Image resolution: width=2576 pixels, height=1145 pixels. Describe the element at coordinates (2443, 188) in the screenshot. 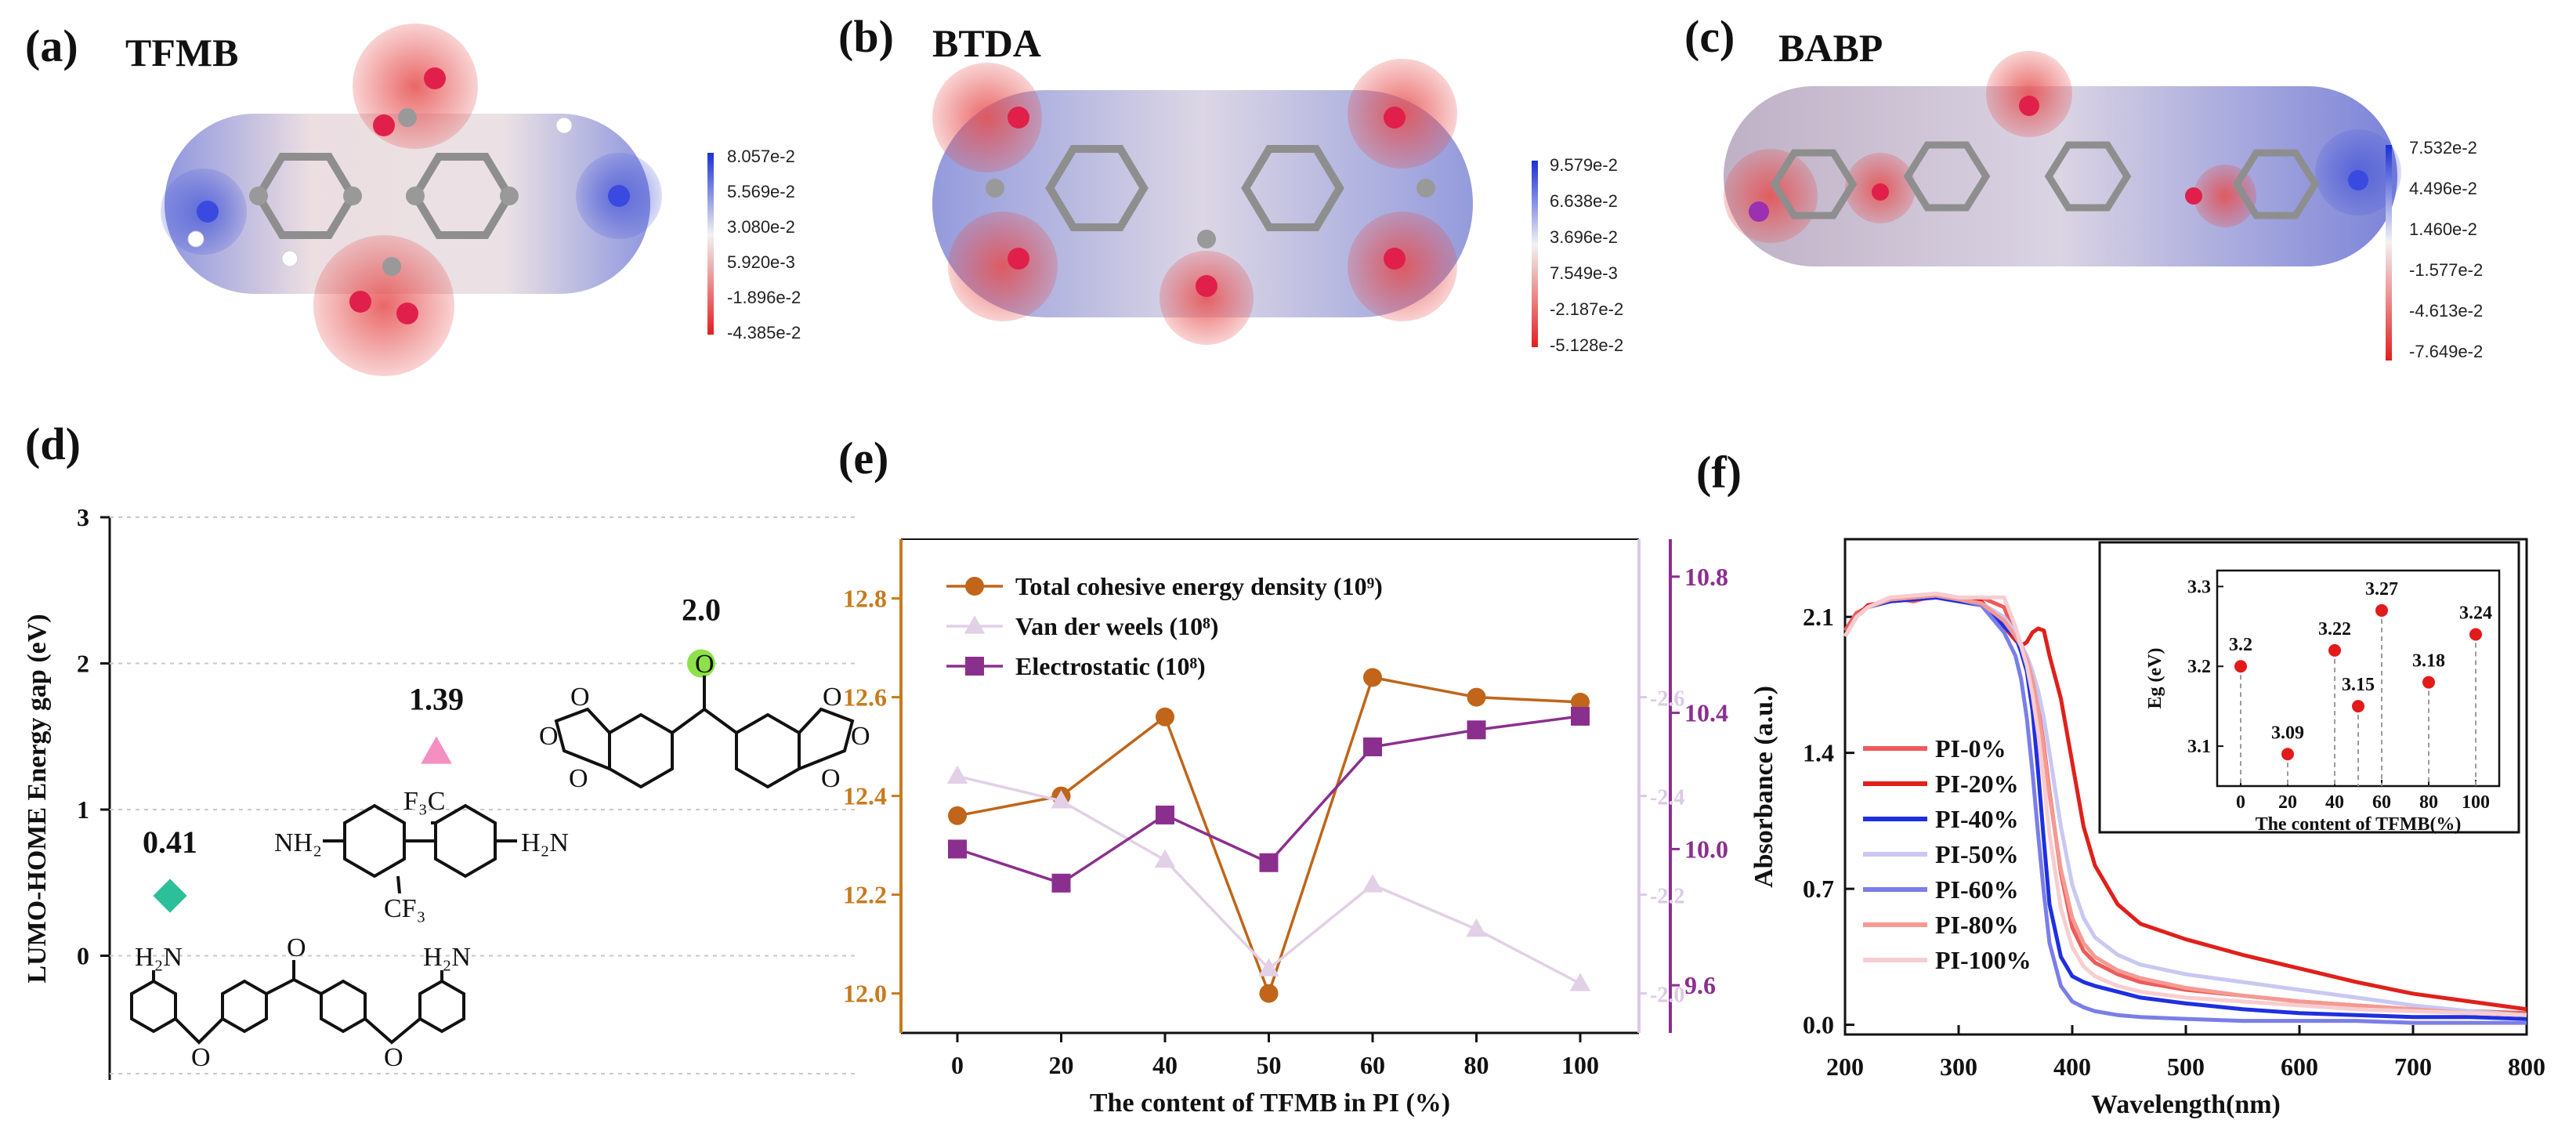

I see `cb-c-tick-2: 4.496e-2` at that location.